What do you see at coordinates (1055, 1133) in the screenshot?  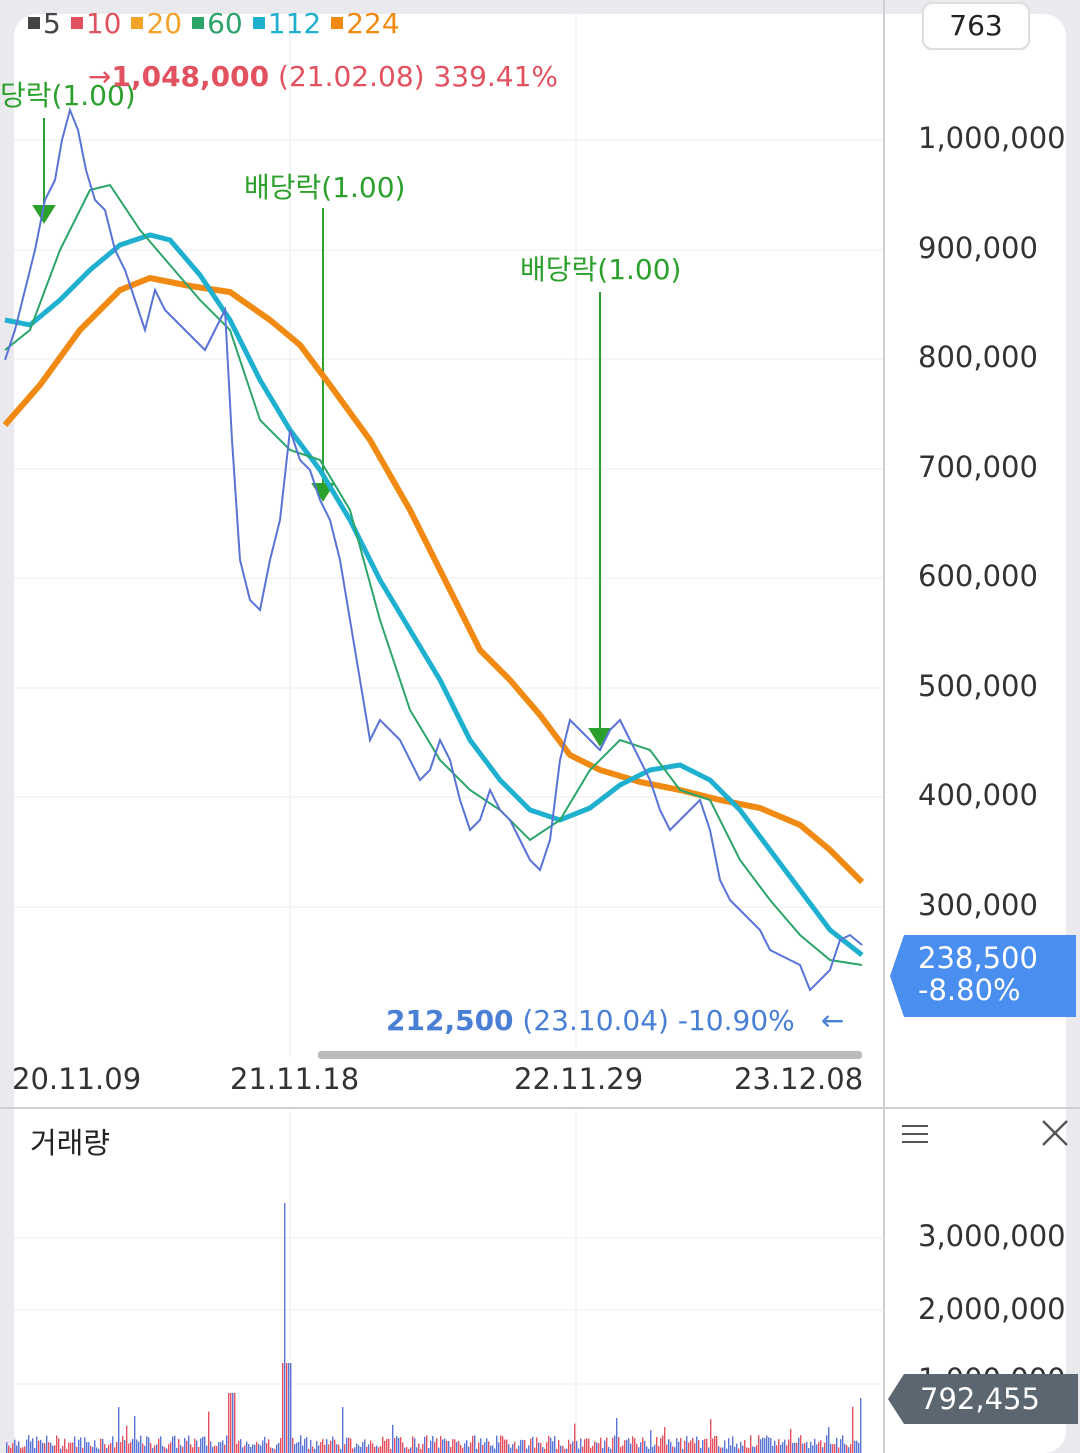 I see `close-icon` at bounding box center [1055, 1133].